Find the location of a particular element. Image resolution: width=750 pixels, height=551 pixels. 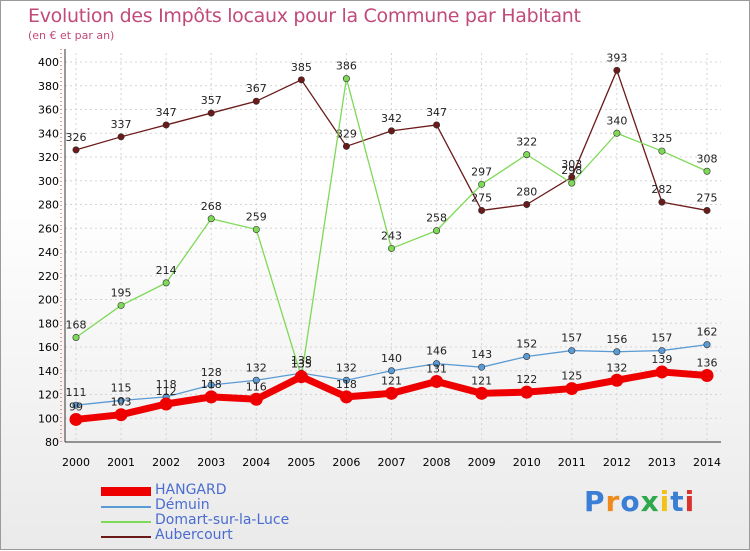

x-tick-label: 2012 is located at coordinates (617, 462).